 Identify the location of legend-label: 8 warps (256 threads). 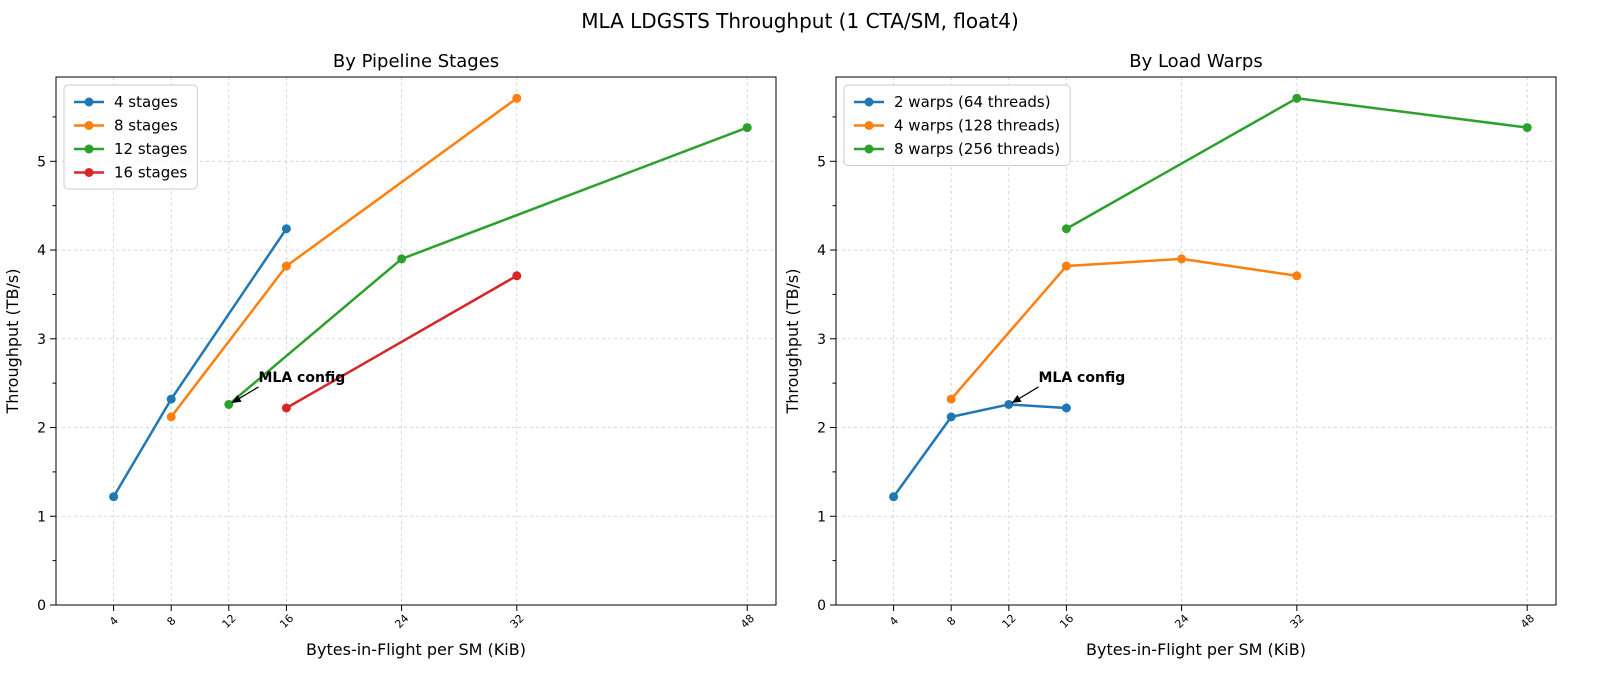
(977, 149).